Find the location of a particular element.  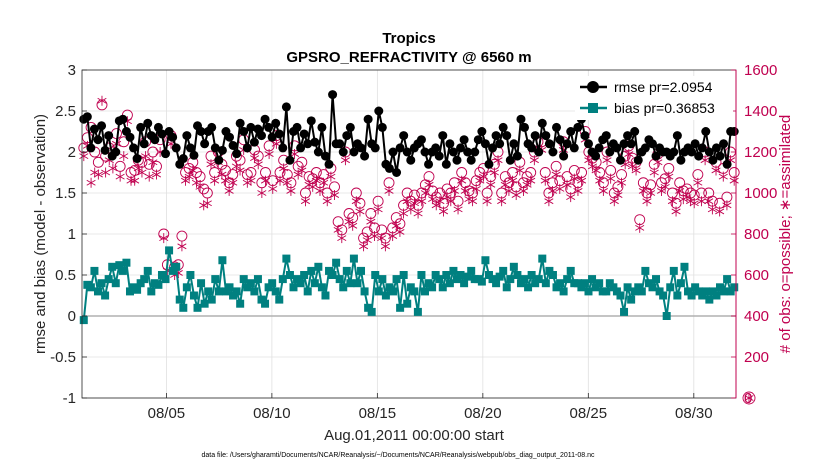

x-tick-label: 08/30 is located at coordinates (694, 413).